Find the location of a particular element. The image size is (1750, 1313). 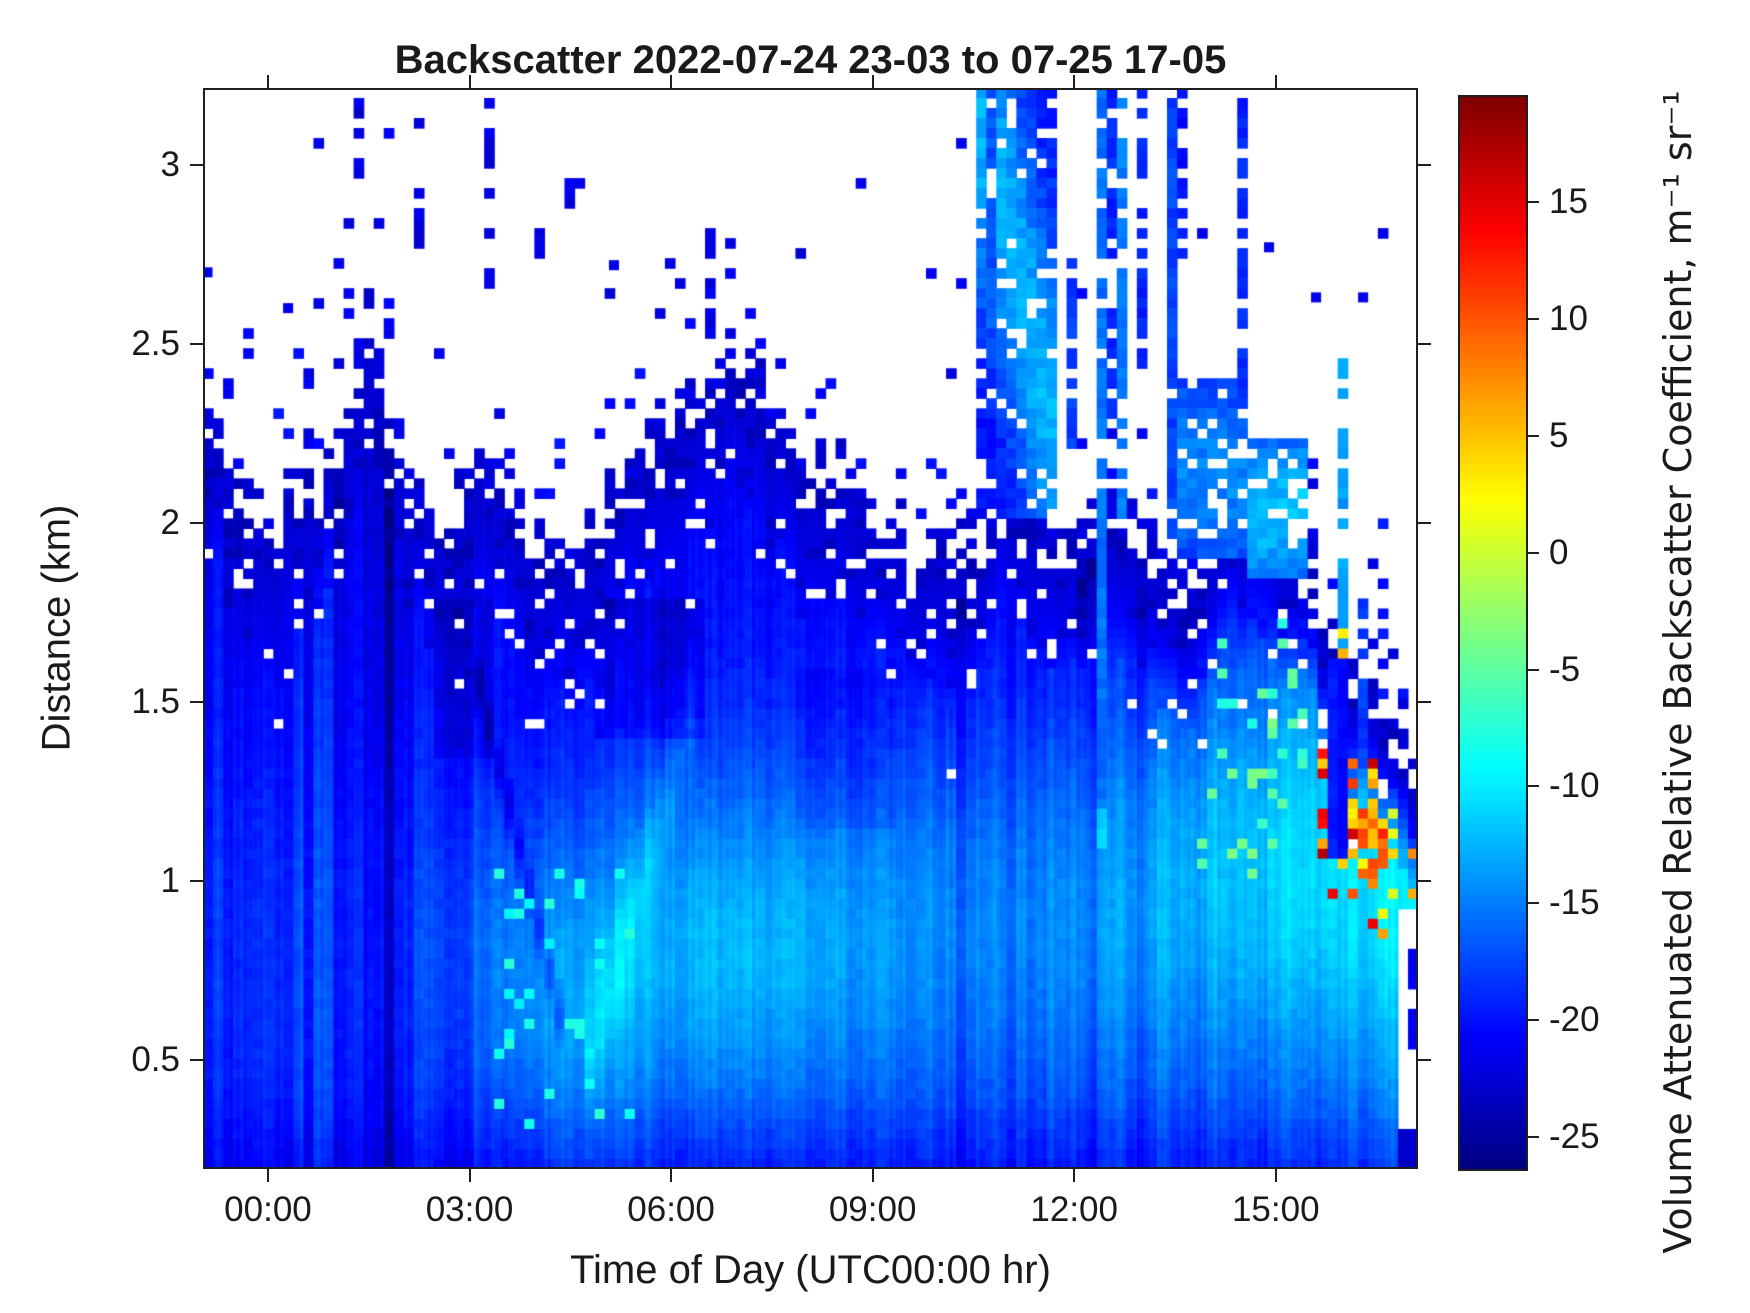

colorbar-tick-label: 5 is located at coordinates (1559, 435).